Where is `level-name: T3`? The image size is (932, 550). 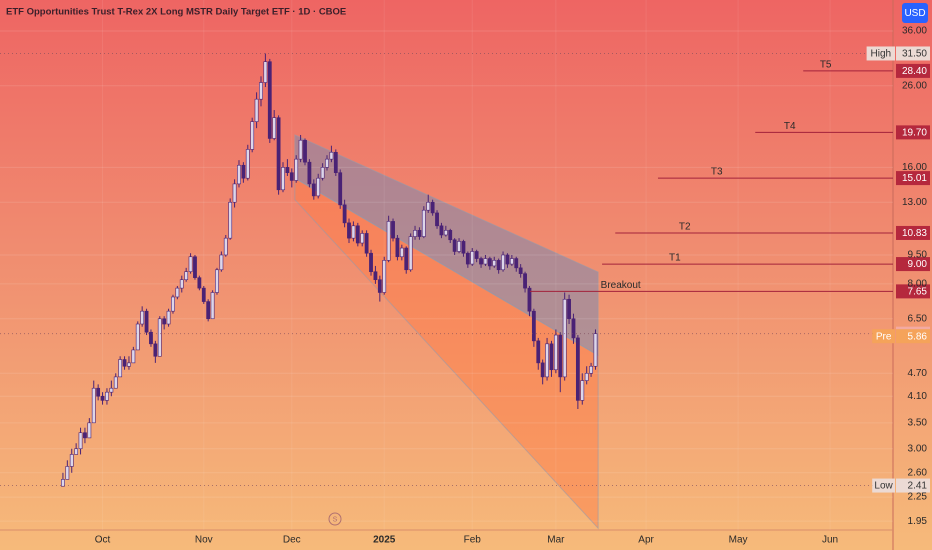 level-name: T3 is located at coordinates (717, 172).